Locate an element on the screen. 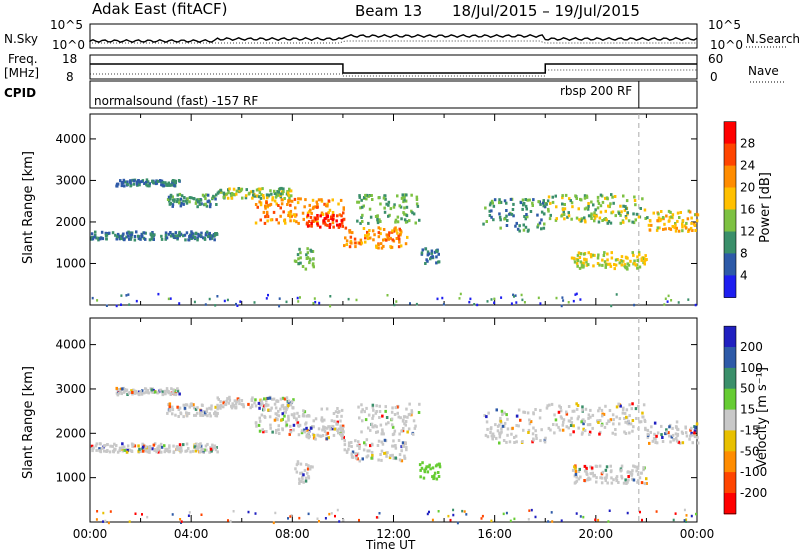 The height and width of the screenshot is (554, 800). freq-line is located at coordinates (393, 68).